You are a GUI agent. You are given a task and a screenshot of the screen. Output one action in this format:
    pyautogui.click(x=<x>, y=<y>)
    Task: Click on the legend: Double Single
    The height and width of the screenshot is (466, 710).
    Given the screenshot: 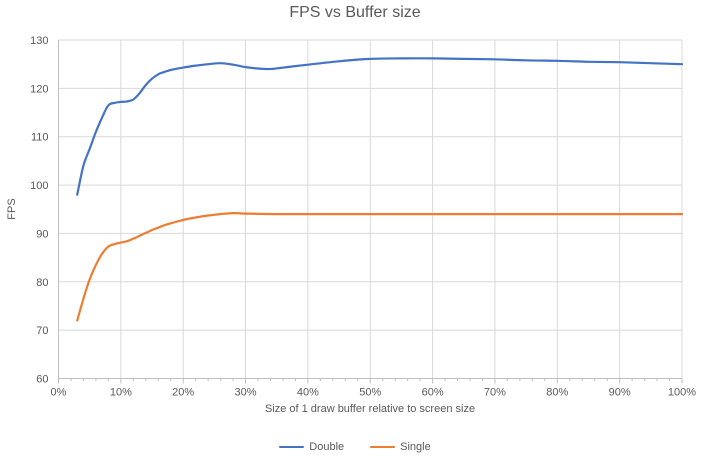 What is the action you would take?
    pyautogui.click(x=355, y=447)
    